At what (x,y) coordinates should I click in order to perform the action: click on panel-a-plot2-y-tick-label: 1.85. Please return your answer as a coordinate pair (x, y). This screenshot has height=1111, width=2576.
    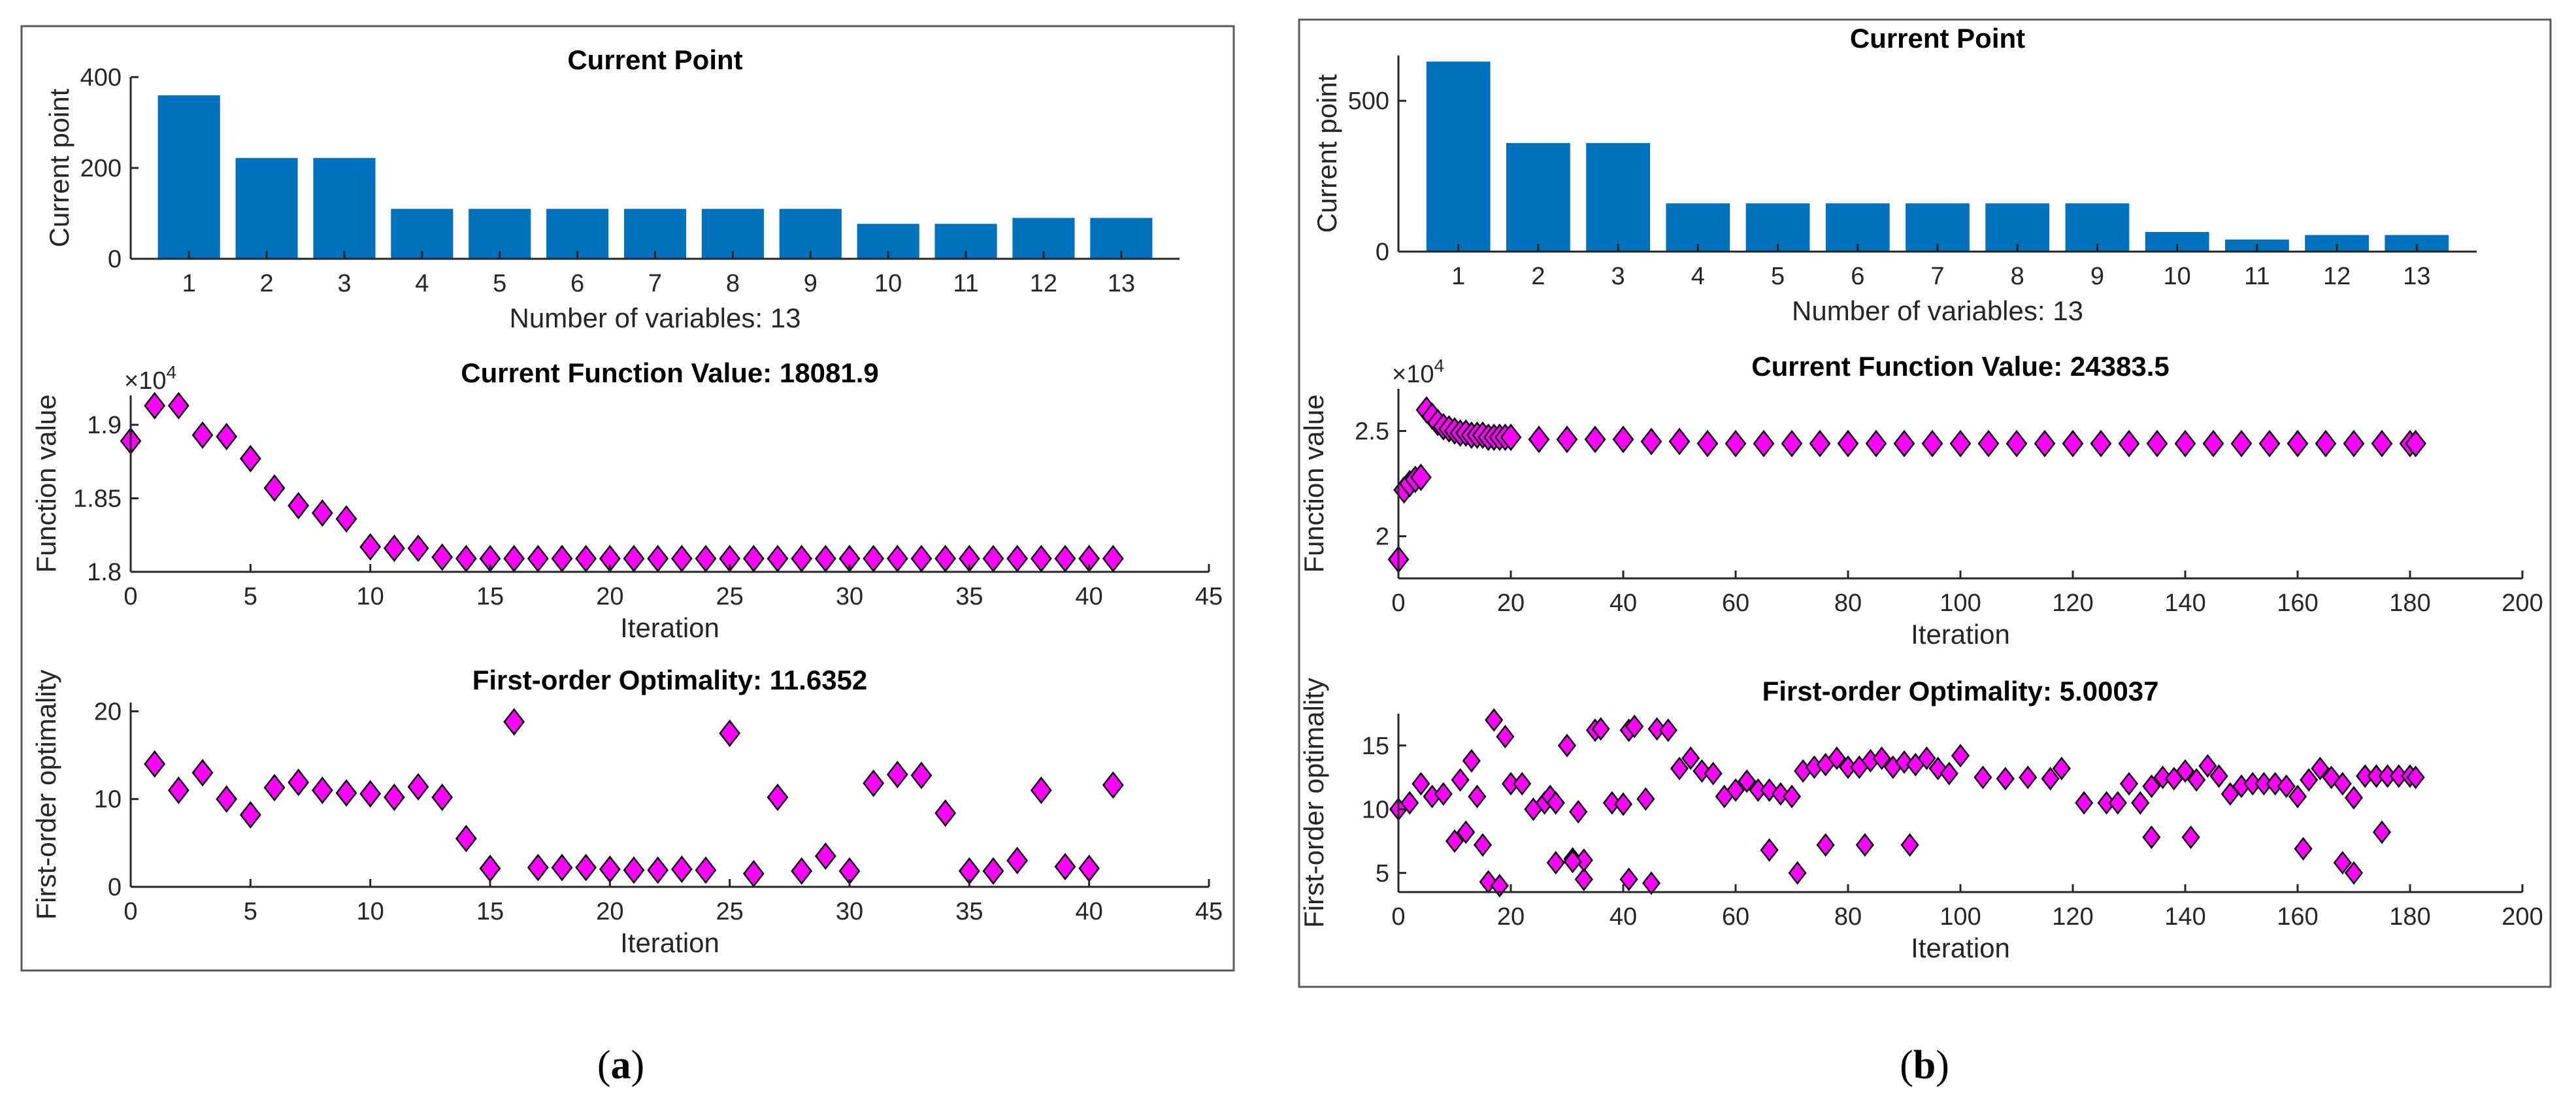
    Looking at the image, I should click on (97, 499).